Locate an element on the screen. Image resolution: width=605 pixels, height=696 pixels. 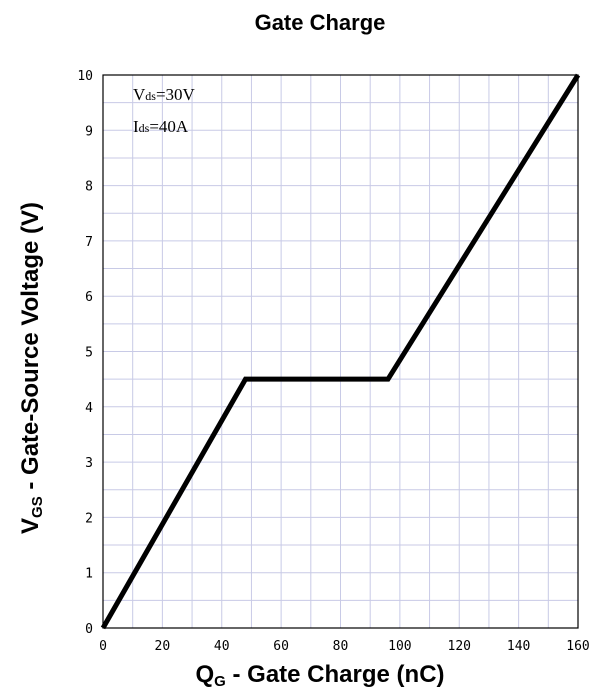
x-tick-label: 160 is located at coordinates (577, 646).